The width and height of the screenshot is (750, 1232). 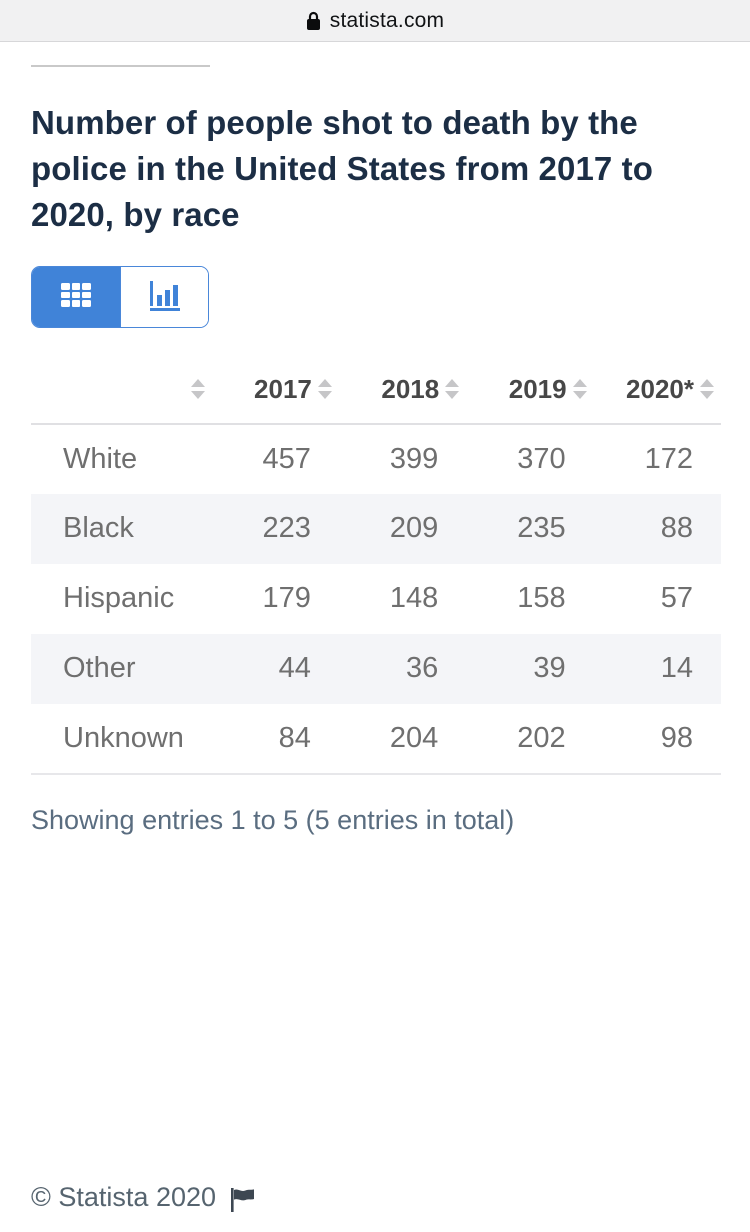 I want to click on table-row: Other 44 36 39 14, so click(x=376, y=668).